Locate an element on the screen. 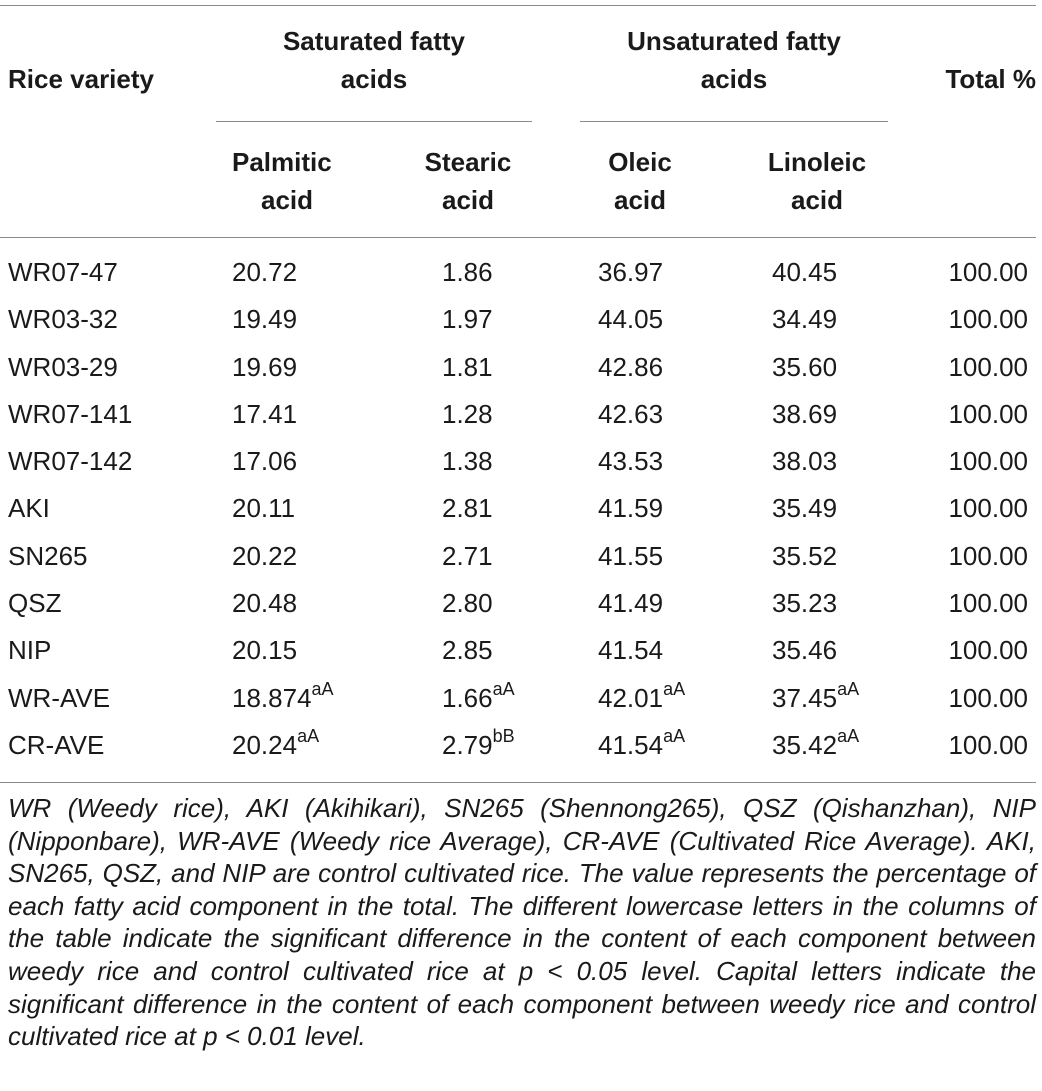  cell-stearic: 1.86 is located at coordinates (467, 272).